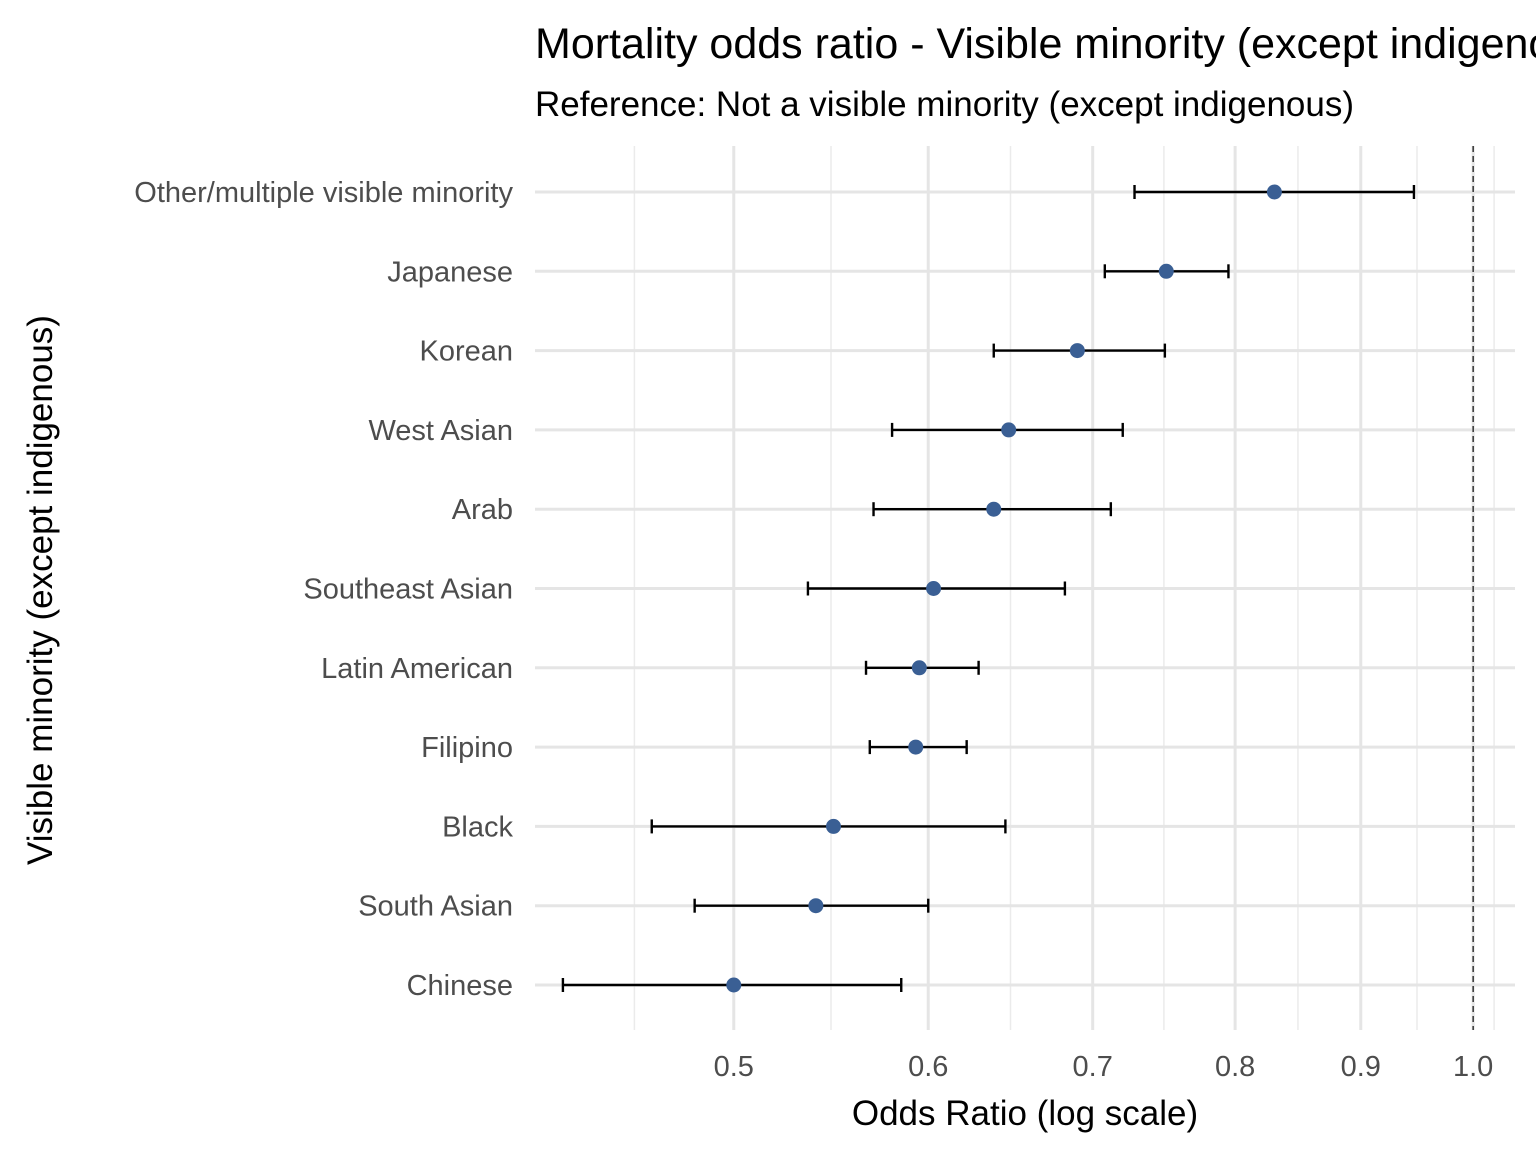 The height and width of the screenshot is (1152, 1536). Describe the element at coordinates (1361, 1067) in the screenshot. I see `x-tick-label: 0.9` at that location.